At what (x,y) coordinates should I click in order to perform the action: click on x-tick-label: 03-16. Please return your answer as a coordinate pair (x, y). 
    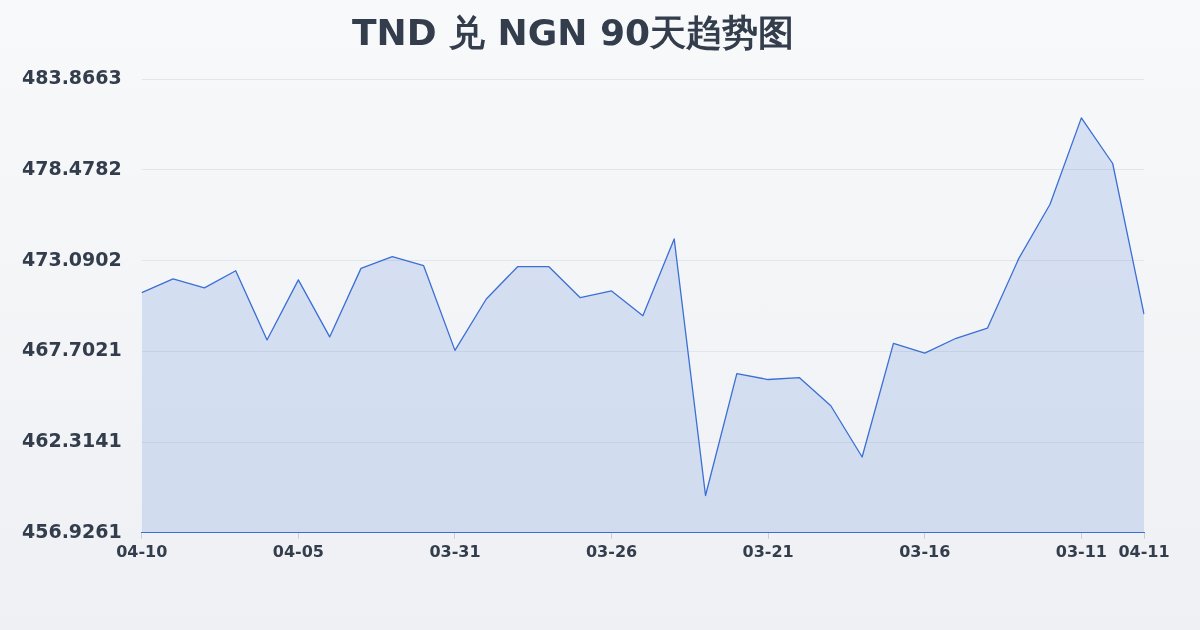
    Looking at the image, I should click on (925, 551).